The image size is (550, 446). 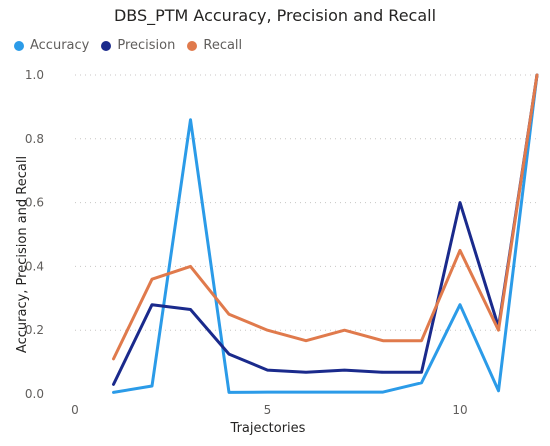 What do you see at coordinates (268, 410) in the screenshot?
I see `x-tick-label: 5` at bounding box center [268, 410].